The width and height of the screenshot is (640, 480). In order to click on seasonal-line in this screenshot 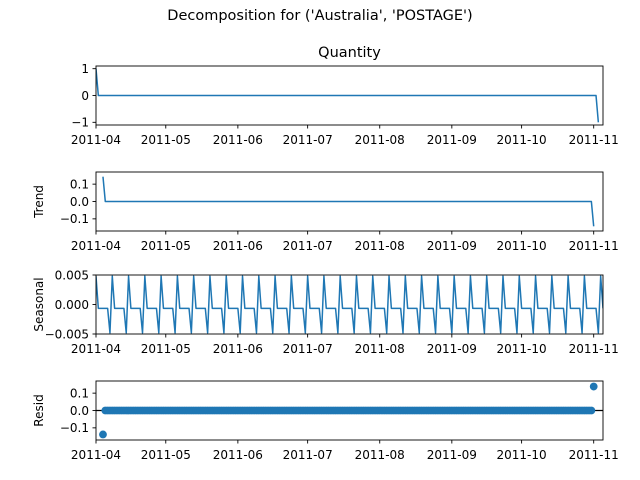, I will do `click(349, 304)`.